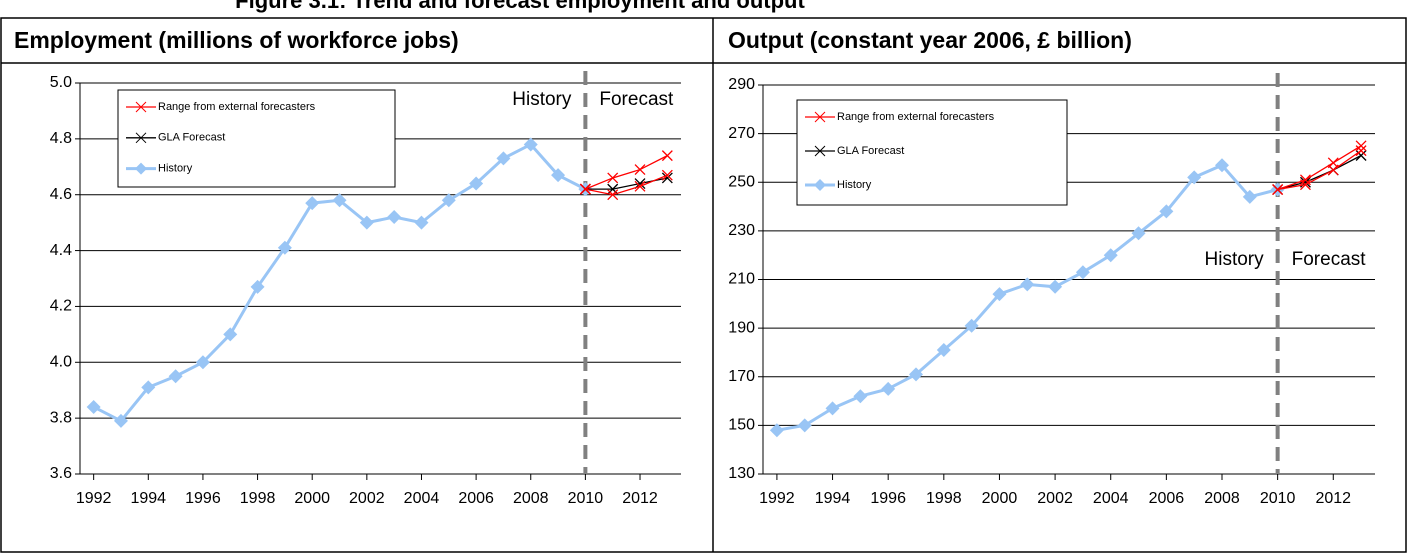  What do you see at coordinates (61, 473) in the screenshot?
I see `y-tick-label: 3.6` at bounding box center [61, 473].